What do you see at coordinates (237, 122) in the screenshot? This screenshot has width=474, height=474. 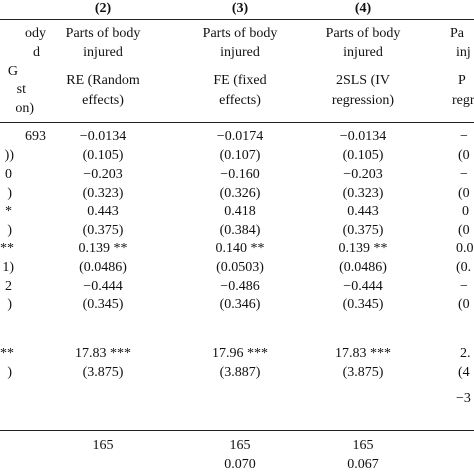 I see `header-rule` at bounding box center [237, 122].